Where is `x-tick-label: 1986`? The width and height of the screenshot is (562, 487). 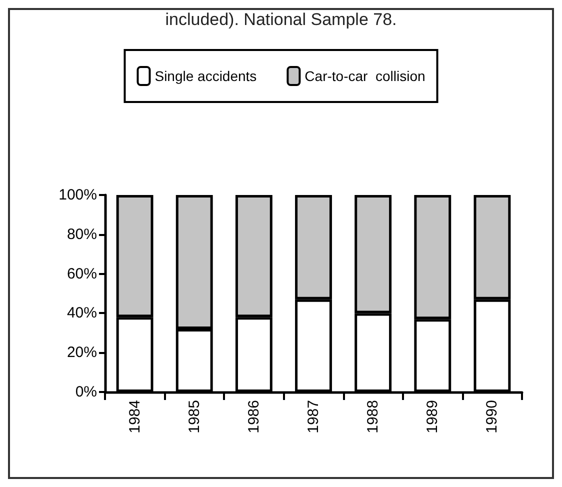
x-tick-label: 1986 is located at coordinates (253, 417).